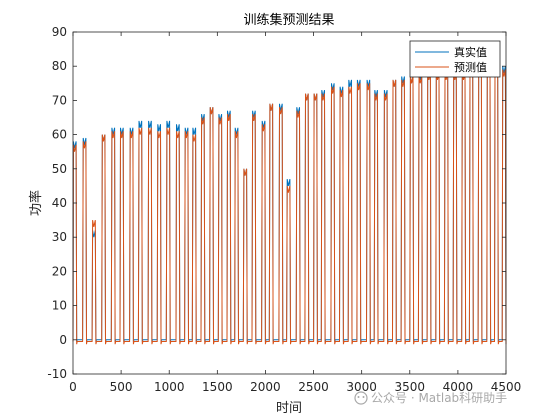 The image size is (560, 420). I want to click on legend-box, so click(455, 59).